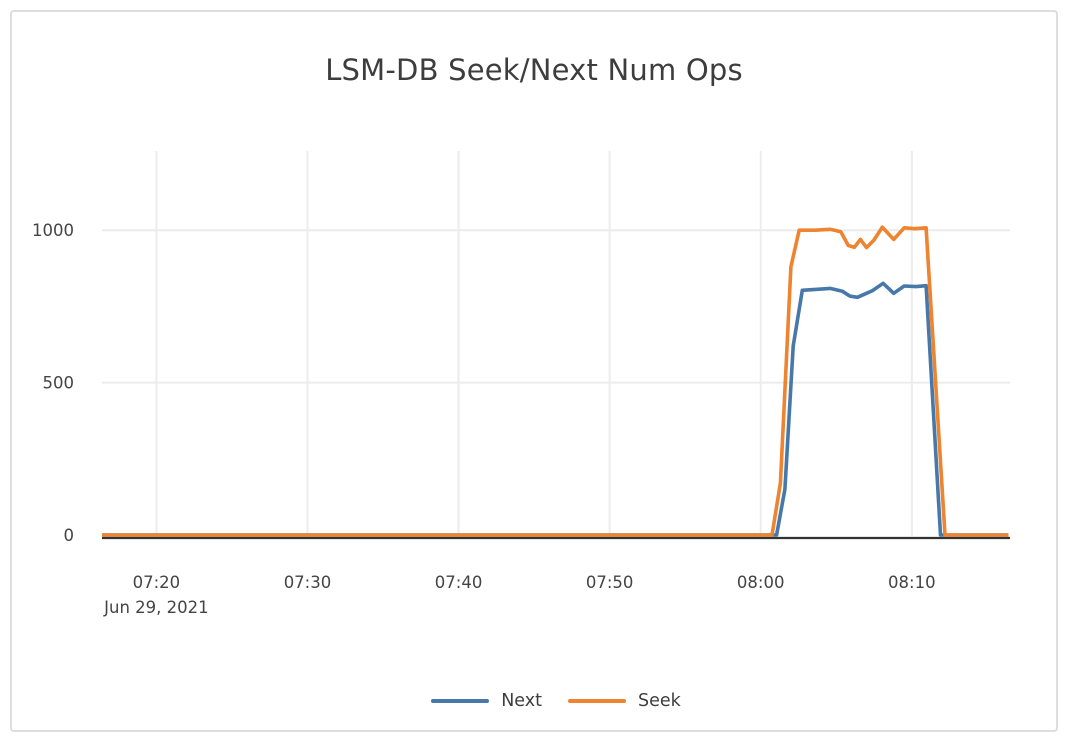  I want to click on chart-title: LSM-DB Seek/Next Num Ops, so click(534, 70).